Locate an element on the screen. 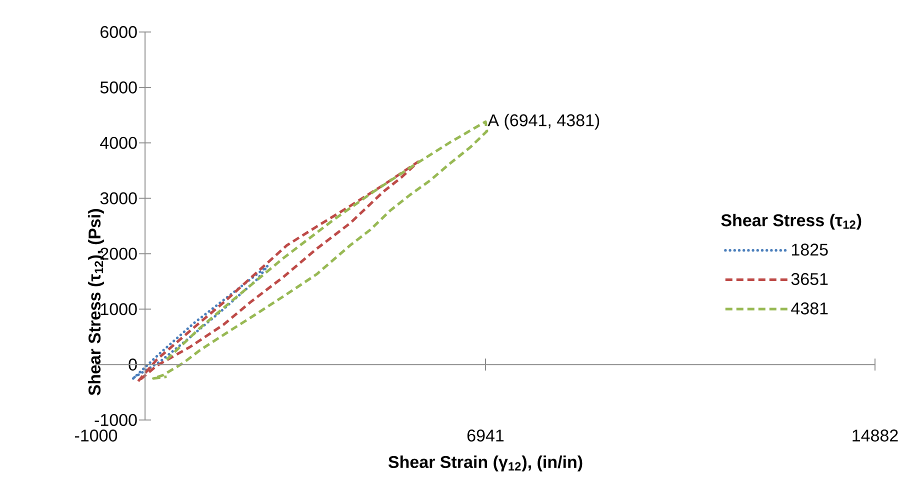 This screenshot has height=485, width=908. x-axis-title: Shear Strain (γ$_{12}$), (in/in) is located at coordinates (485, 464).